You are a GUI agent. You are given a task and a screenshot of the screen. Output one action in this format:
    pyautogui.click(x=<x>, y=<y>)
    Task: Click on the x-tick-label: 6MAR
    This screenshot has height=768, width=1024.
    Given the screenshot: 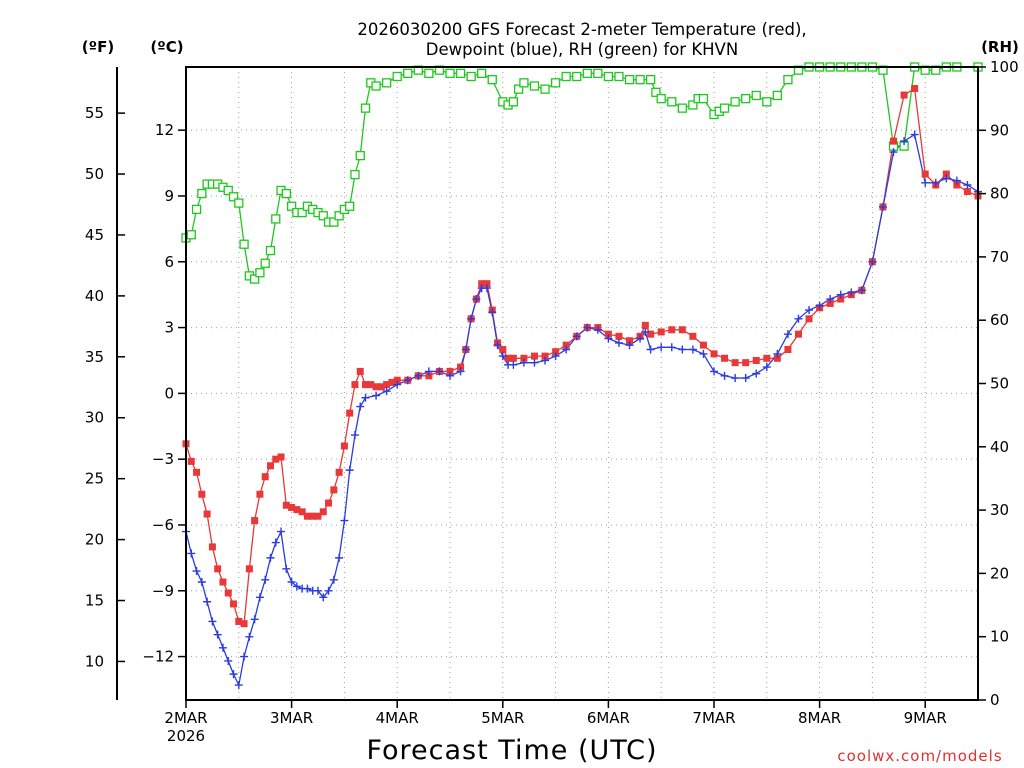 What is the action you would take?
    pyautogui.click(x=608, y=718)
    